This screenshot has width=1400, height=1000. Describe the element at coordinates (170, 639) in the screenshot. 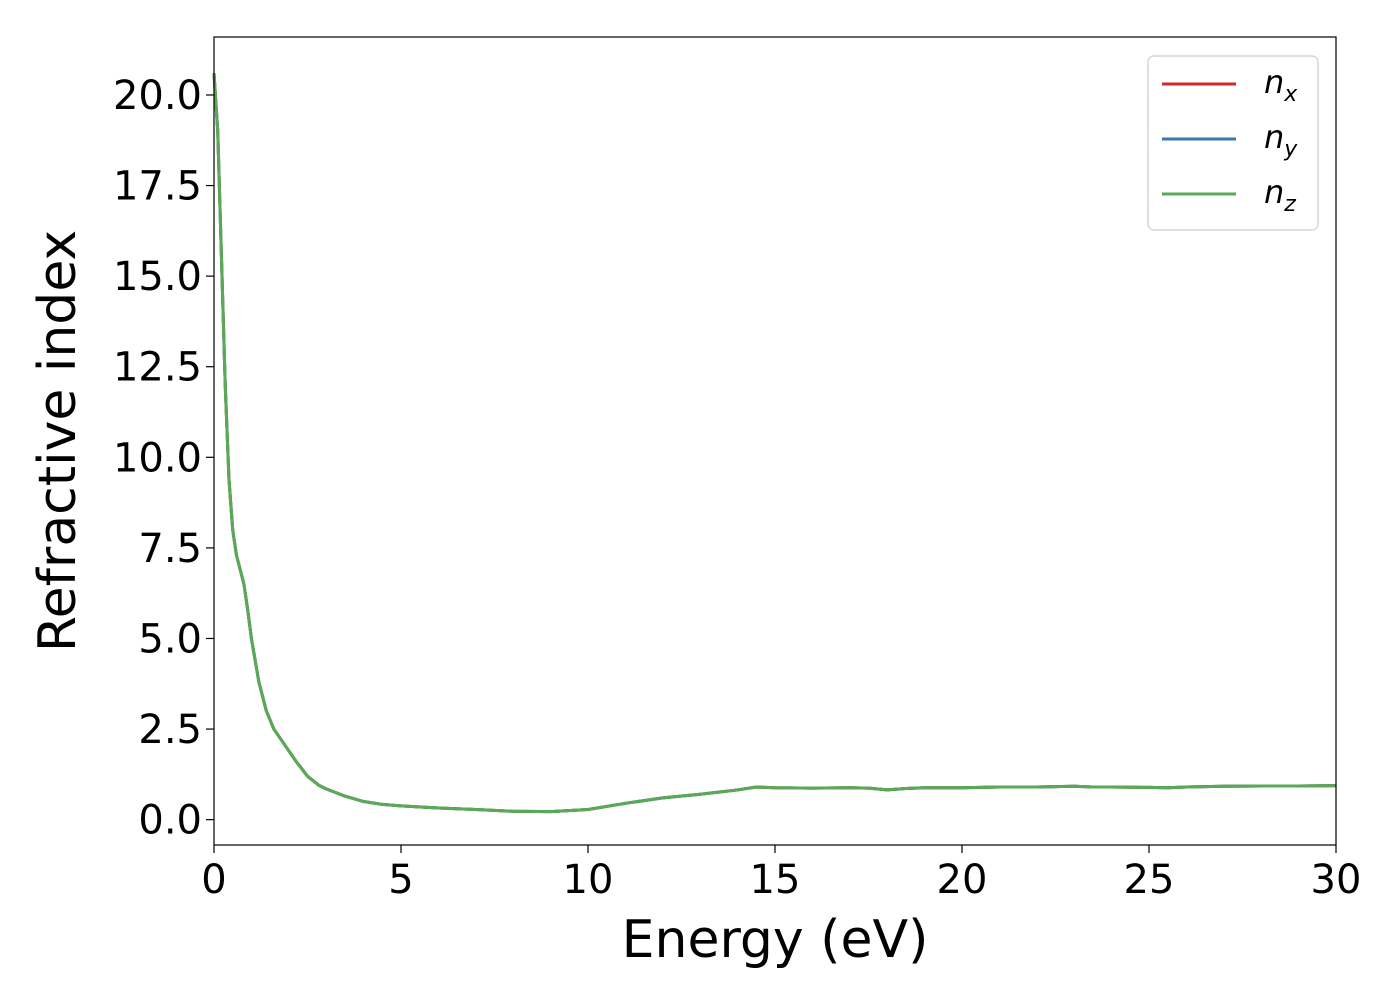

I see `y-tick-label: 5.0` at that location.